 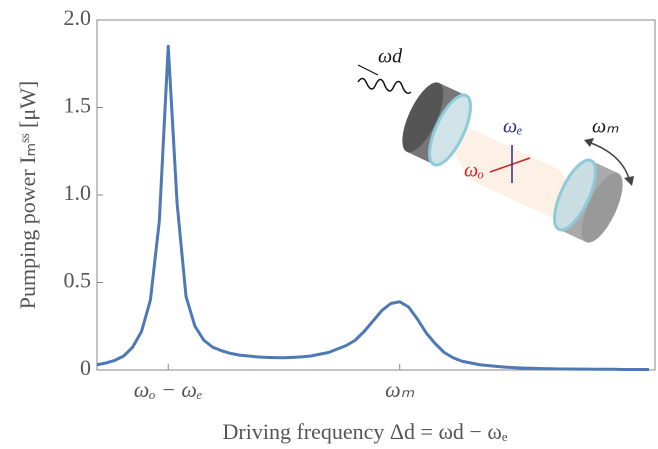 What do you see at coordinates (365, 431) in the screenshot?
I see `x-axis-label: Driving frequency Δd = ωd − ωₑ` at bounding box center [365, 431].